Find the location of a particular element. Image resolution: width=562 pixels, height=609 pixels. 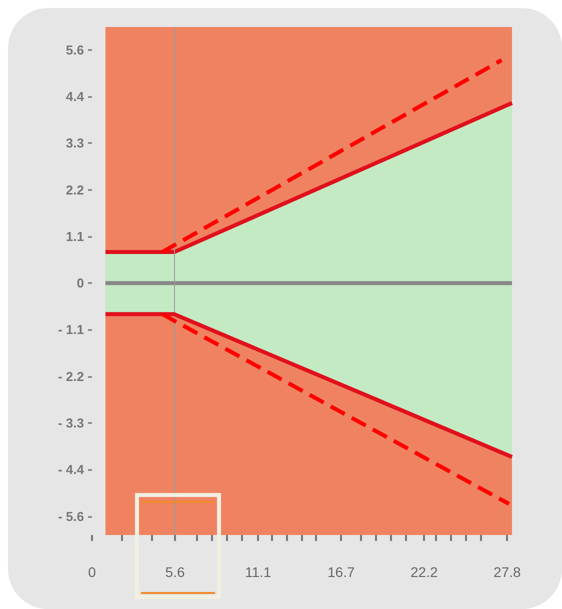

y-tick-label: 3.3 is located at coordinates (75, 143).